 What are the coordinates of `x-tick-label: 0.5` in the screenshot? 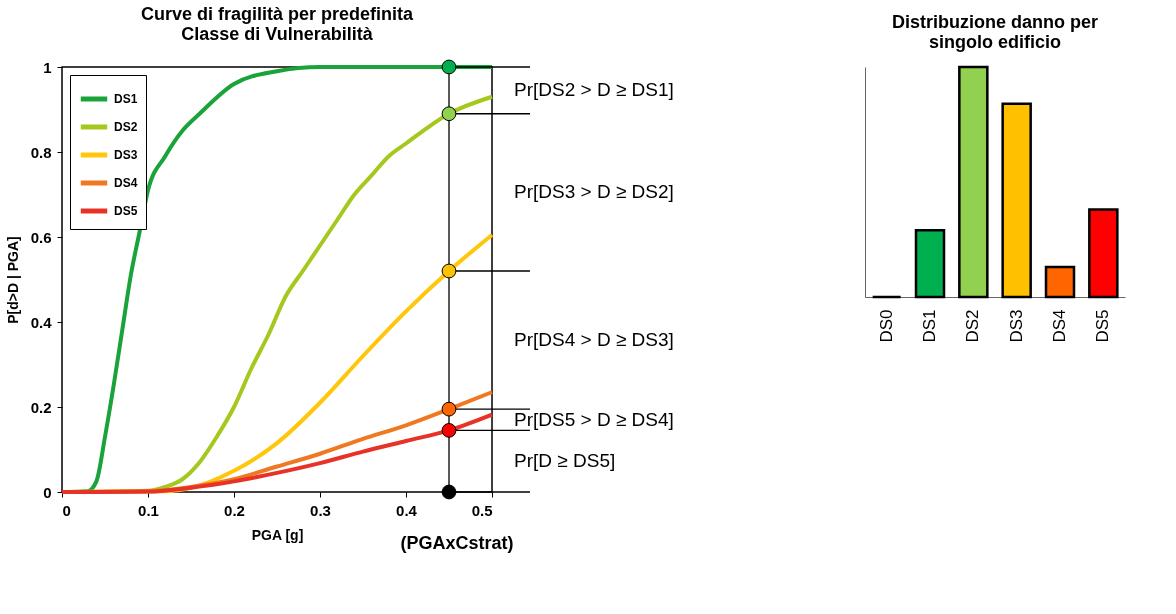 It's located at (482, 510).